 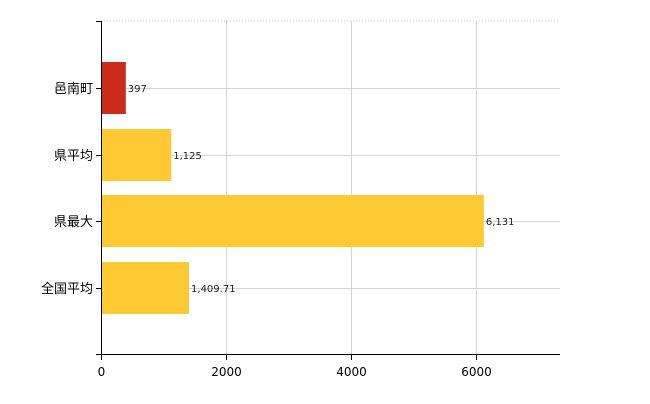 I want to click on x-tick-label-2: 4000, so click(x=351, y=372).